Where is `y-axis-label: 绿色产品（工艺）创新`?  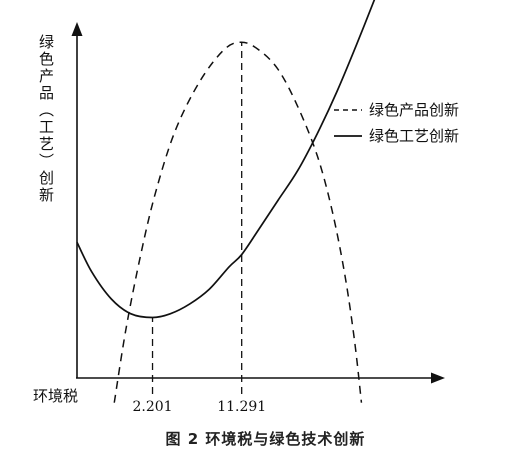 y-axis-label: 绿色产品（工艺）创新 is located at coordinates (46, 119).